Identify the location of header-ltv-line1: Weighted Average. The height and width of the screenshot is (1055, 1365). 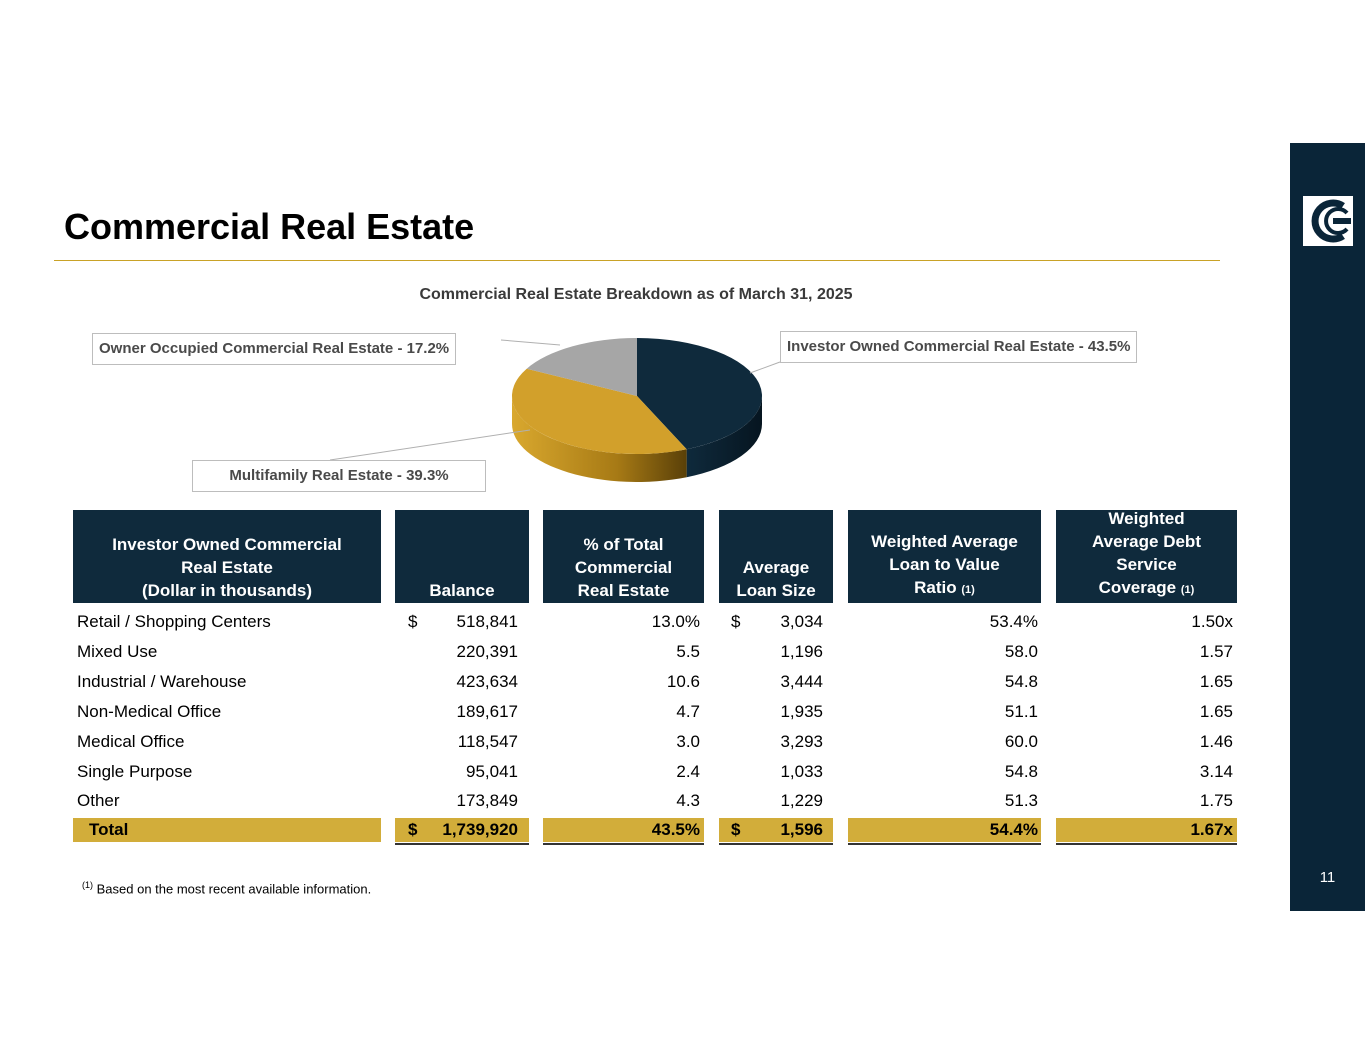
(944, 541).